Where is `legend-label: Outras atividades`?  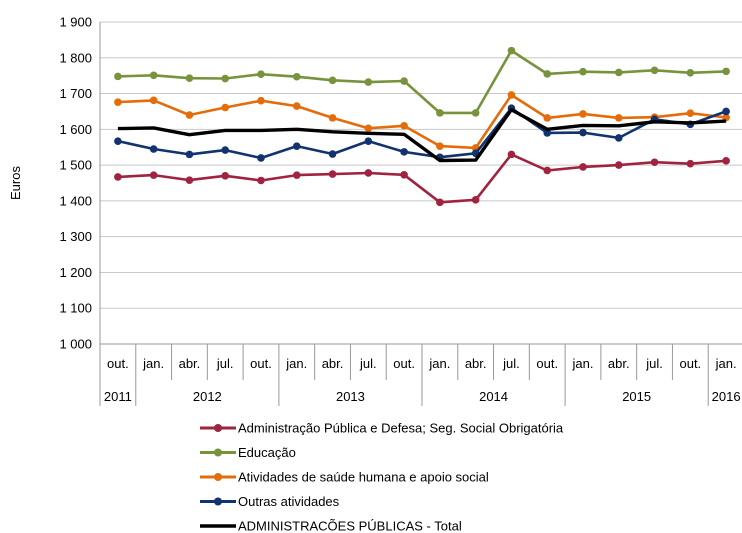
legend-label: Outras atividades is located at coordinates (289, 501).